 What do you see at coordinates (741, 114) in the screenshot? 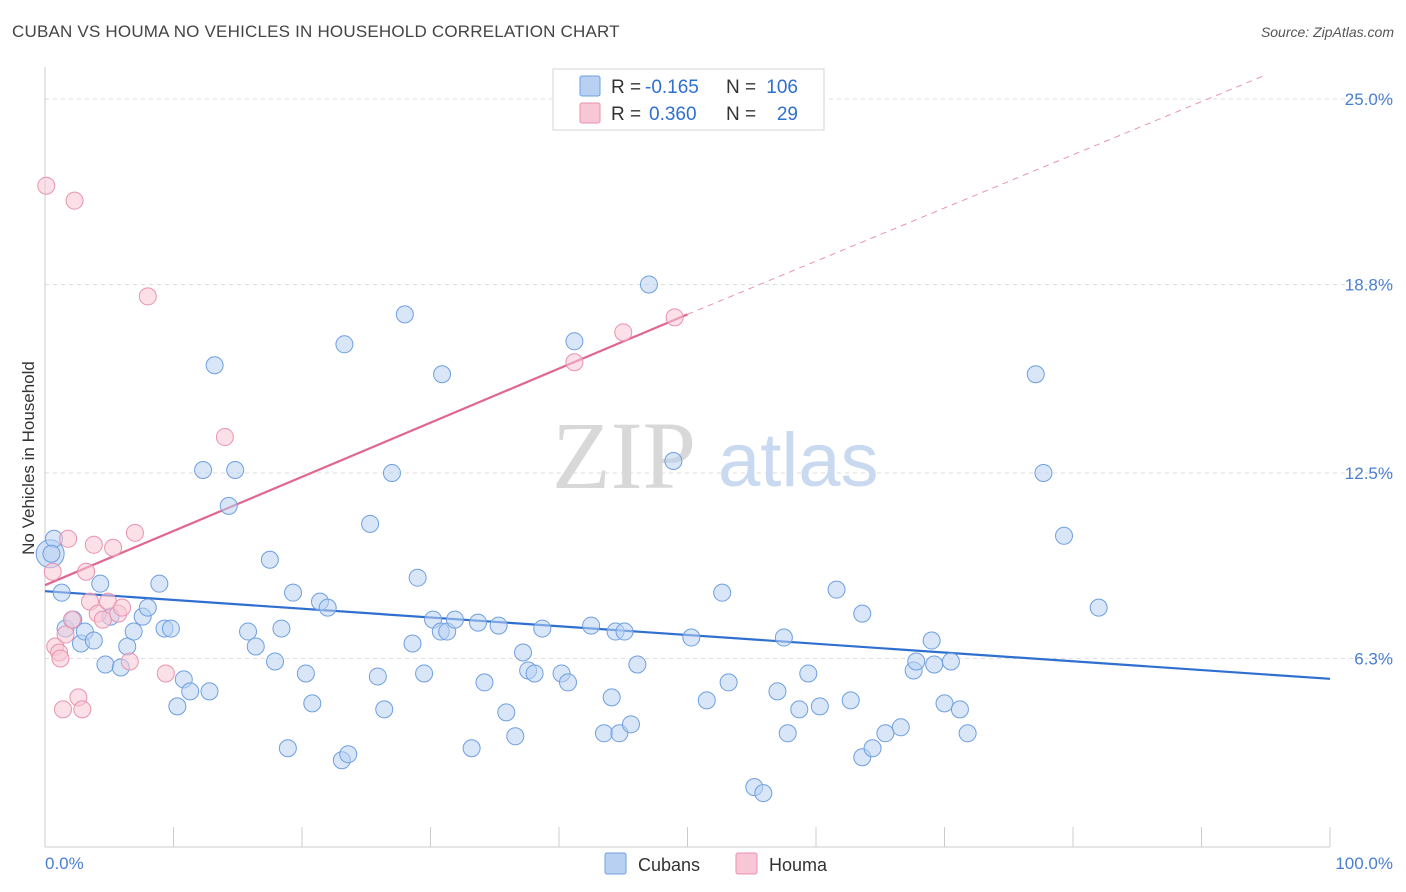
I see `legend-n-label-houma: N =` at bounding box center [741, 114].